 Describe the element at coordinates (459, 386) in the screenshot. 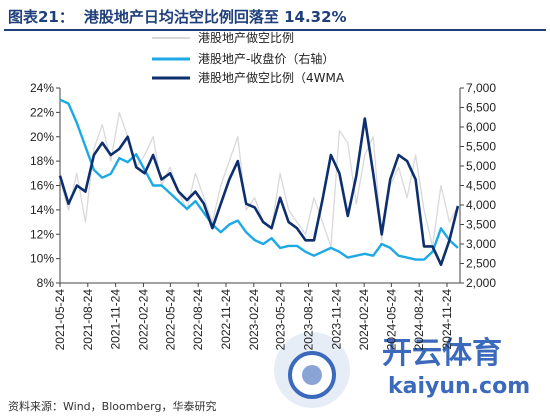

I see `watermark-url: kaiyun.com` at that location.